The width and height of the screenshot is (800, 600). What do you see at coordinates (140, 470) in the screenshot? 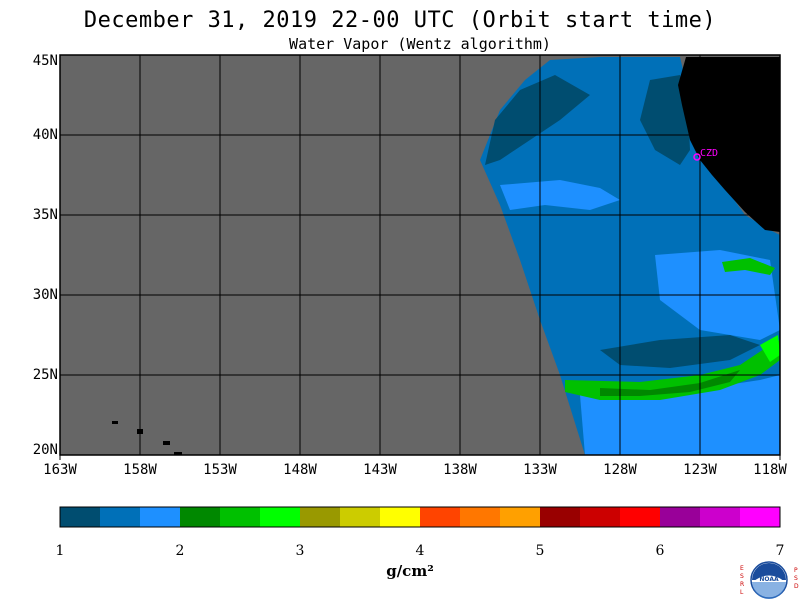
I see `lon-label: 158W` at bounding box center [140, 470].